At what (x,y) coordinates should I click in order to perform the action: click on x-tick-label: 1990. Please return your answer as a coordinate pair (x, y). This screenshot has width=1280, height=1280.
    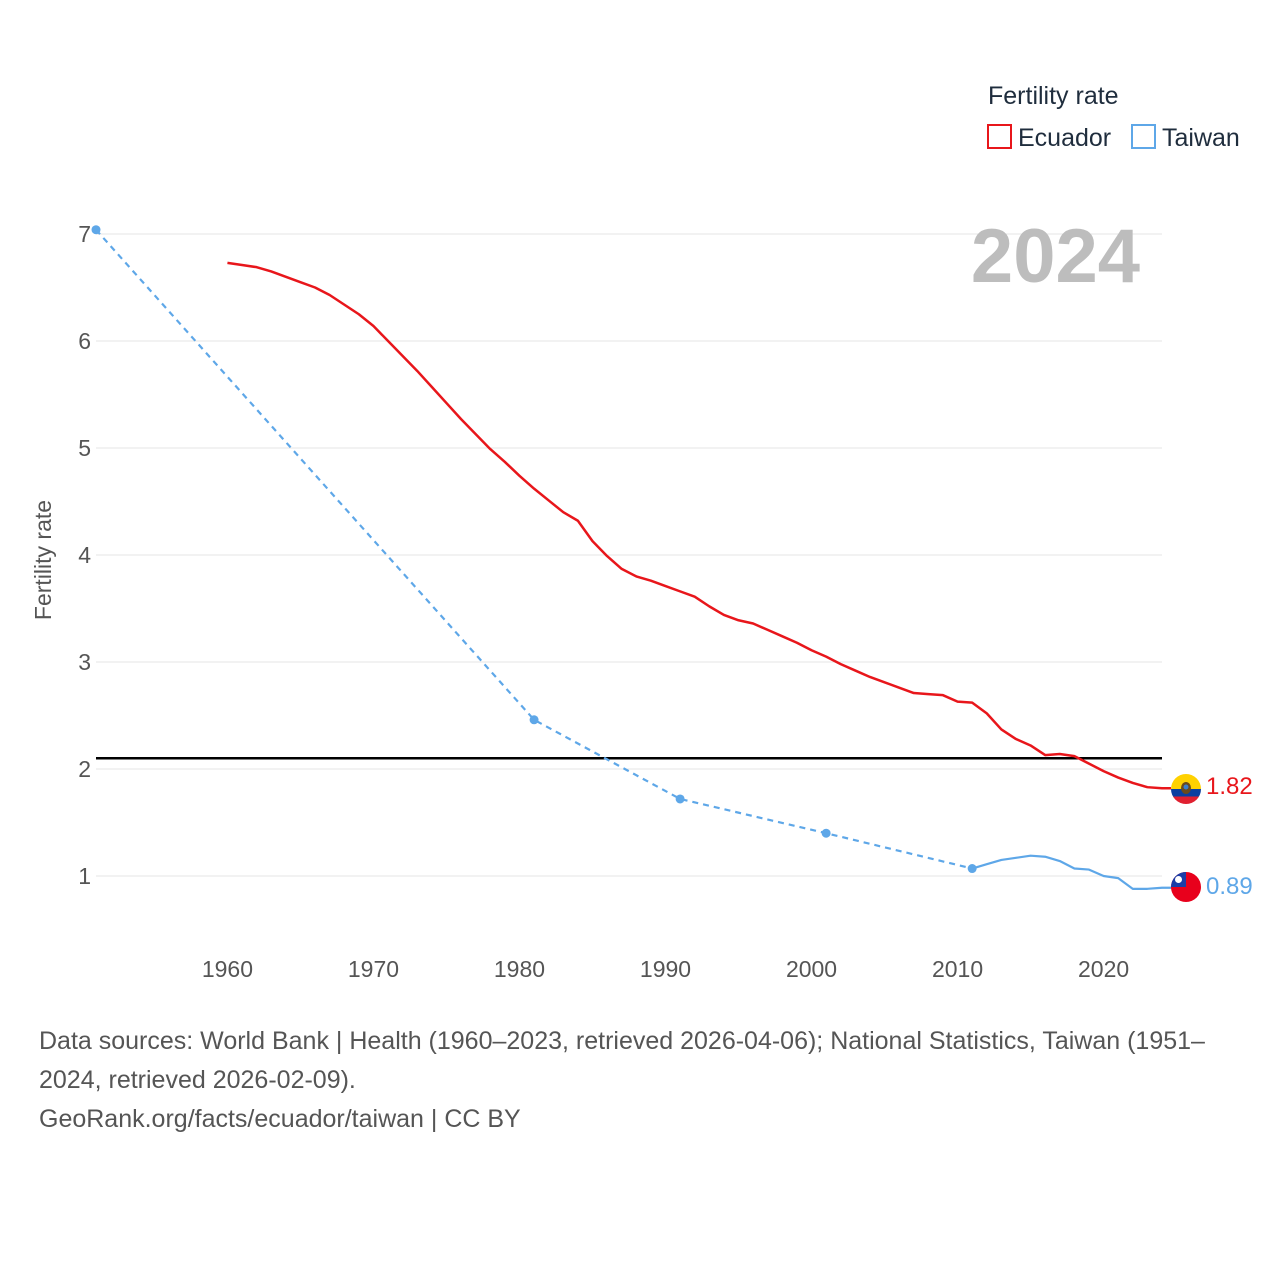
    Looking at the image, I should click on (665, 969).